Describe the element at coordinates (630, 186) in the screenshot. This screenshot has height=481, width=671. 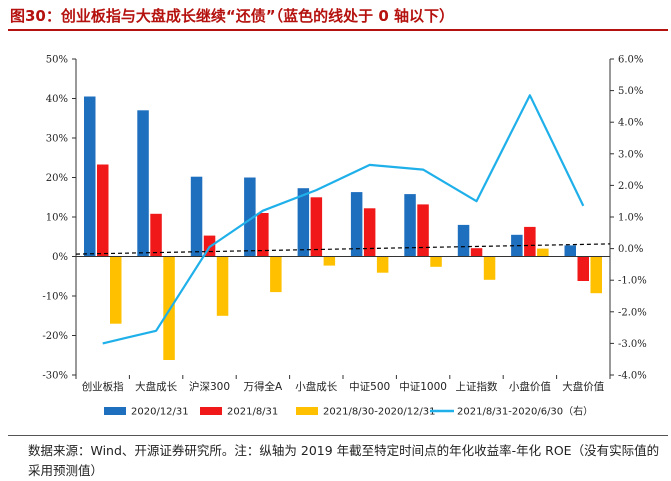
I see `right-tick-label: 2.0%` at that location.